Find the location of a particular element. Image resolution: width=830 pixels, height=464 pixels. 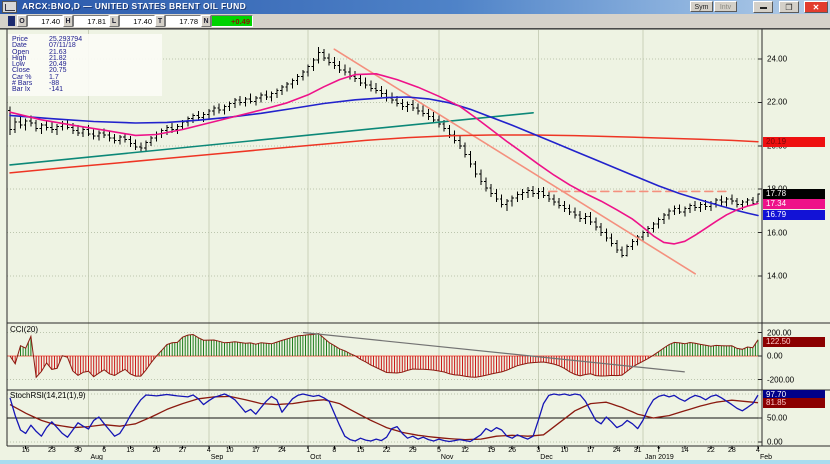

stoch-tick-50.00: 50.00 is located at coordinates (777, 418).